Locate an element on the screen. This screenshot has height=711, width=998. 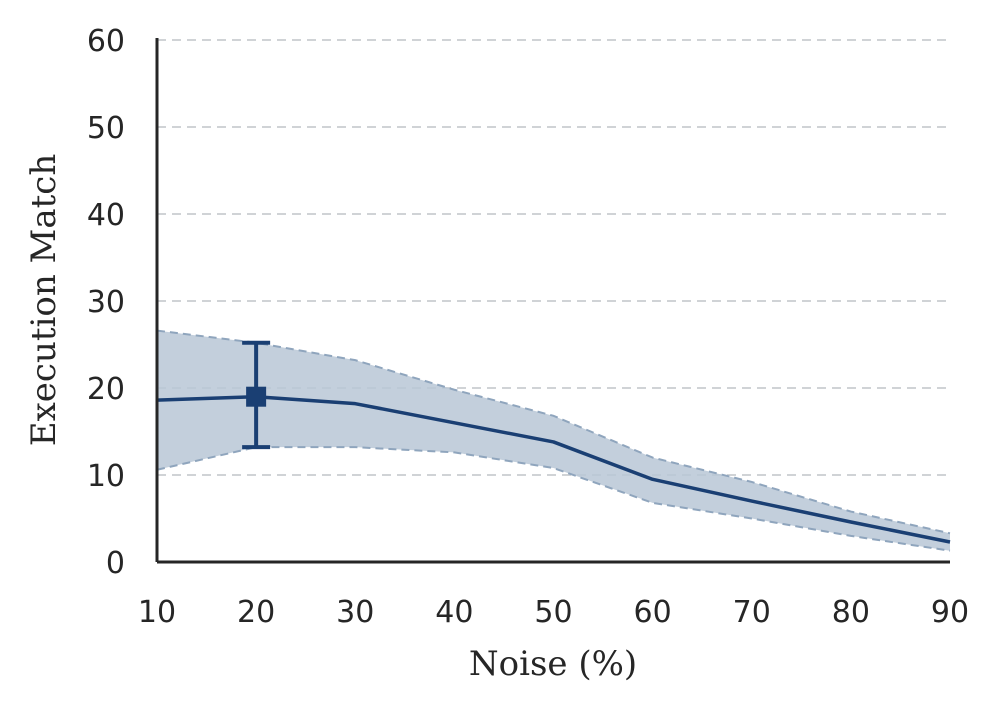
x-tick-labels: 10 20 30 40 50 60 70 80 90 is located at coordinates (553, 612).